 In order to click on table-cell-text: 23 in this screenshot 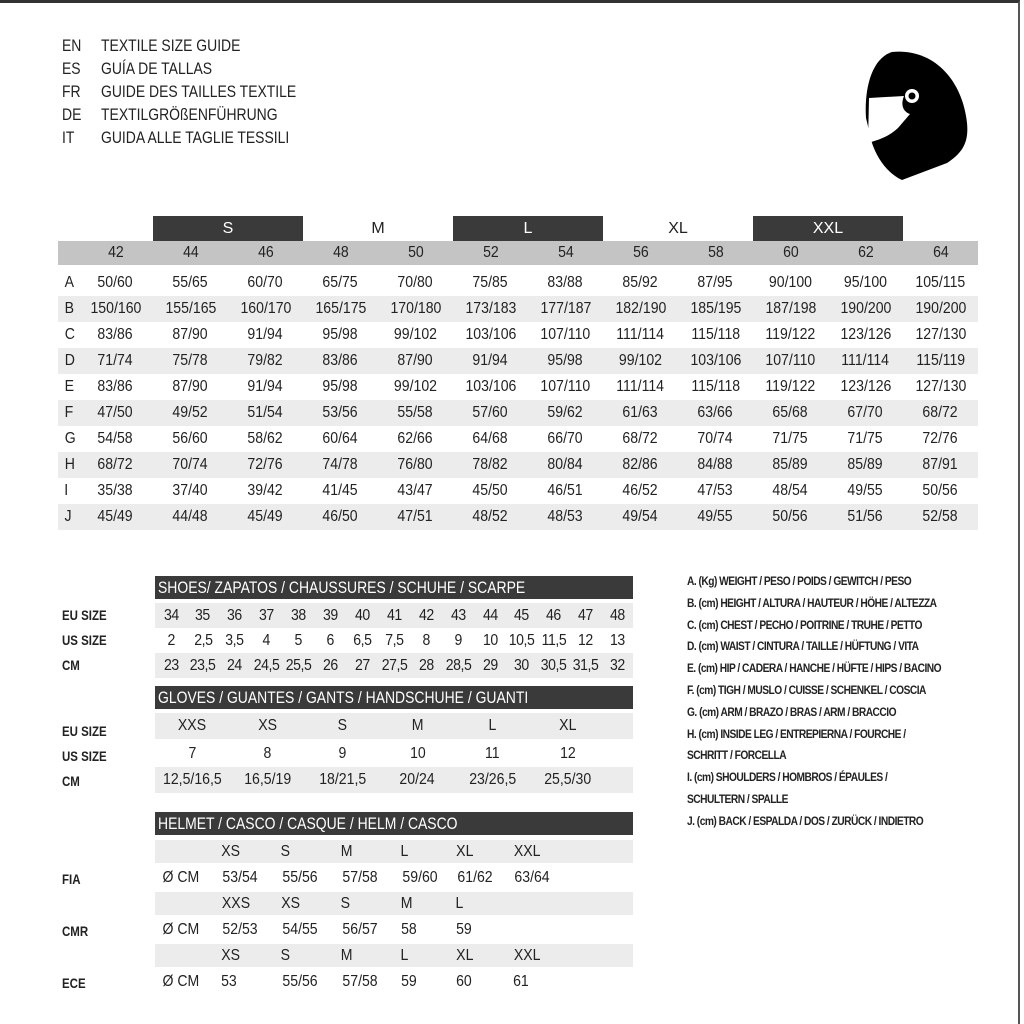, I will do `click(171, 665)`.